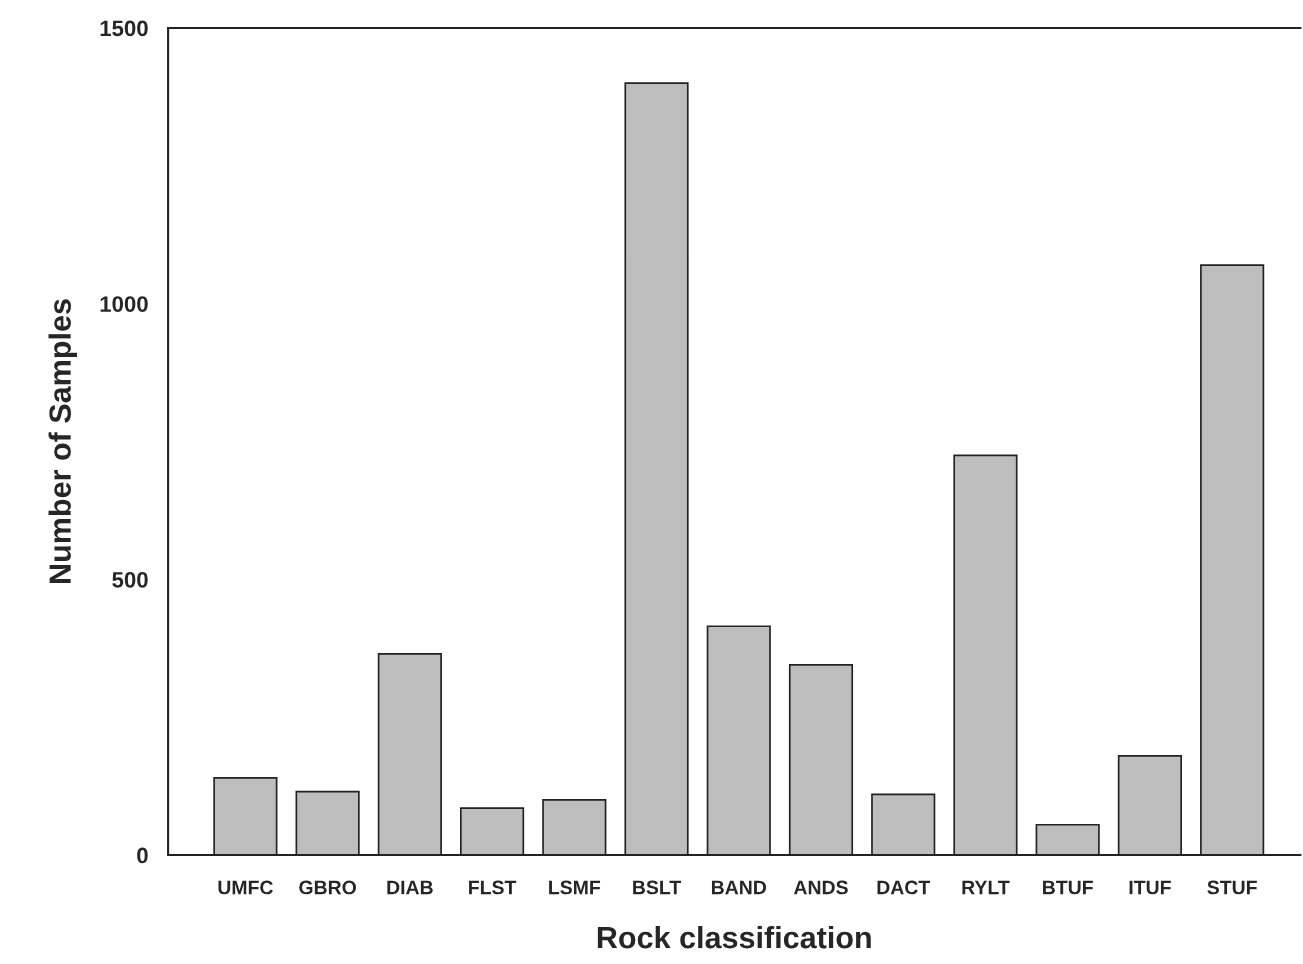  What do you see at coordinates (986, 887) in the screenshot?
I see `x-tick-label: RYLT` at bounding box center [986, 887].